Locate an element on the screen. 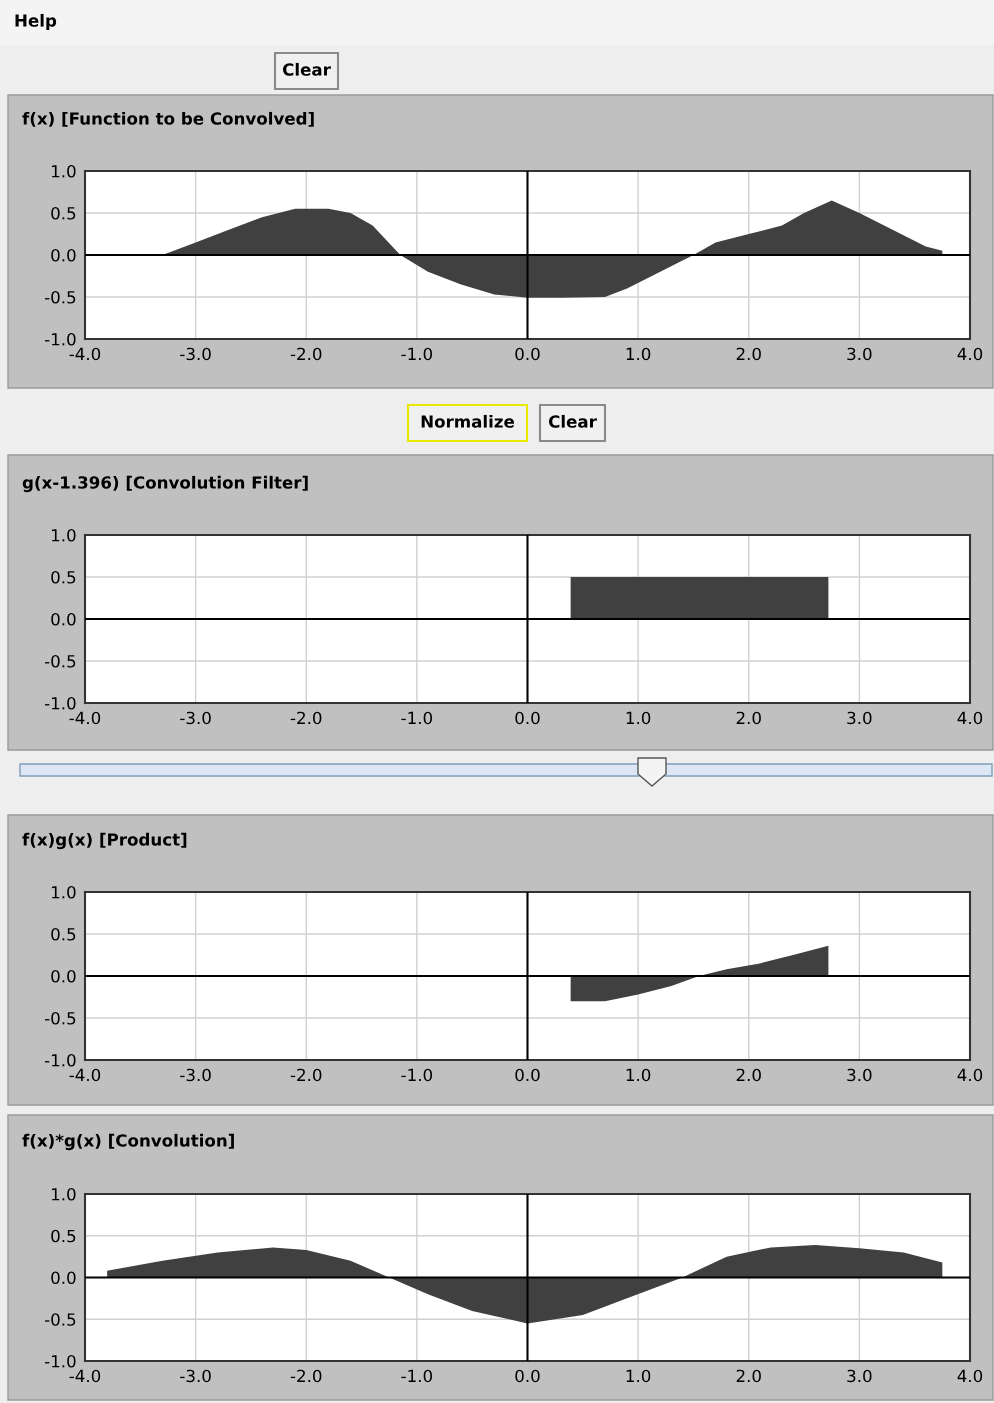 The width and height of the screenshot is (994, 1403). chart-title: g(x-1.396) [Convolution Filter] is located at coordinates (165, 484).